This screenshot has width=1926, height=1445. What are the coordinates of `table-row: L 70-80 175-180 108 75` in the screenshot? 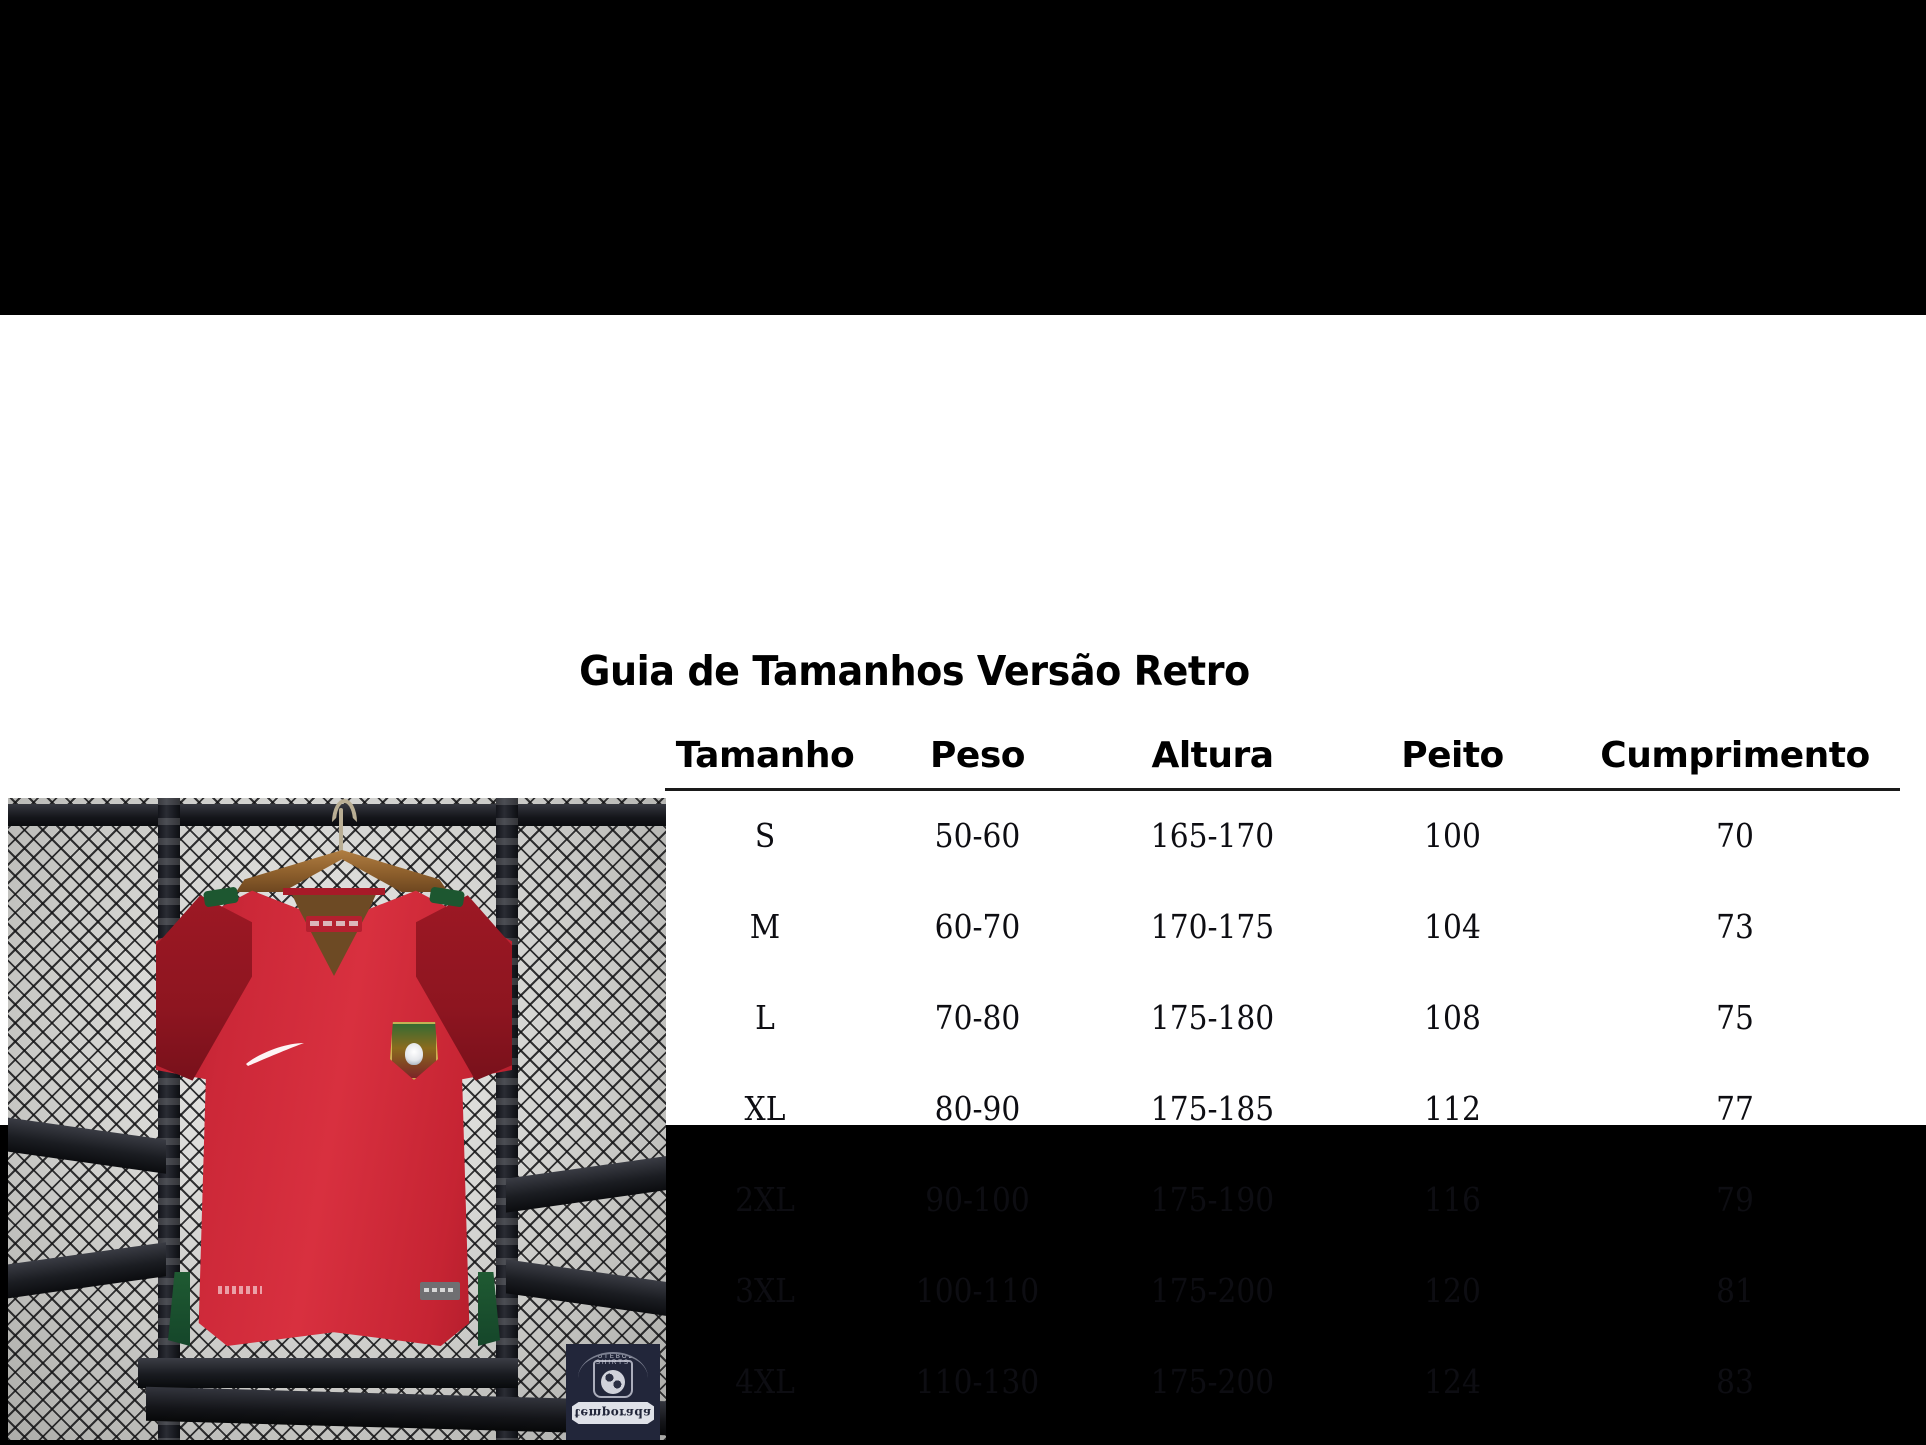 It's located at (1282, 1017).